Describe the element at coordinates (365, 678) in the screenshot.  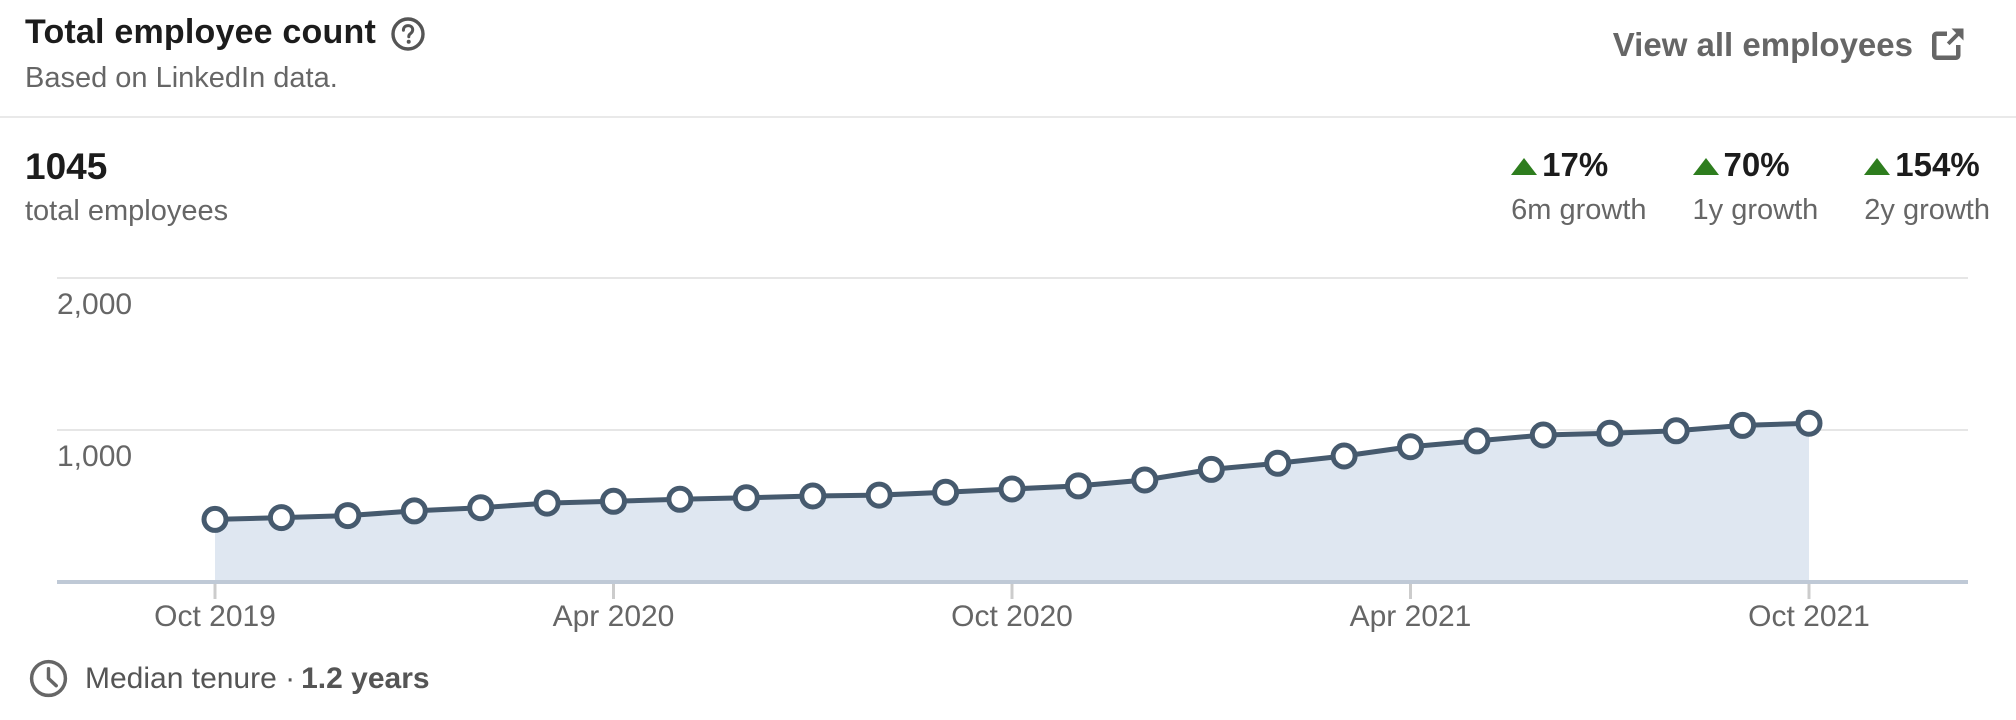
I see `median-tenure-value: 1.2 years` at that location.